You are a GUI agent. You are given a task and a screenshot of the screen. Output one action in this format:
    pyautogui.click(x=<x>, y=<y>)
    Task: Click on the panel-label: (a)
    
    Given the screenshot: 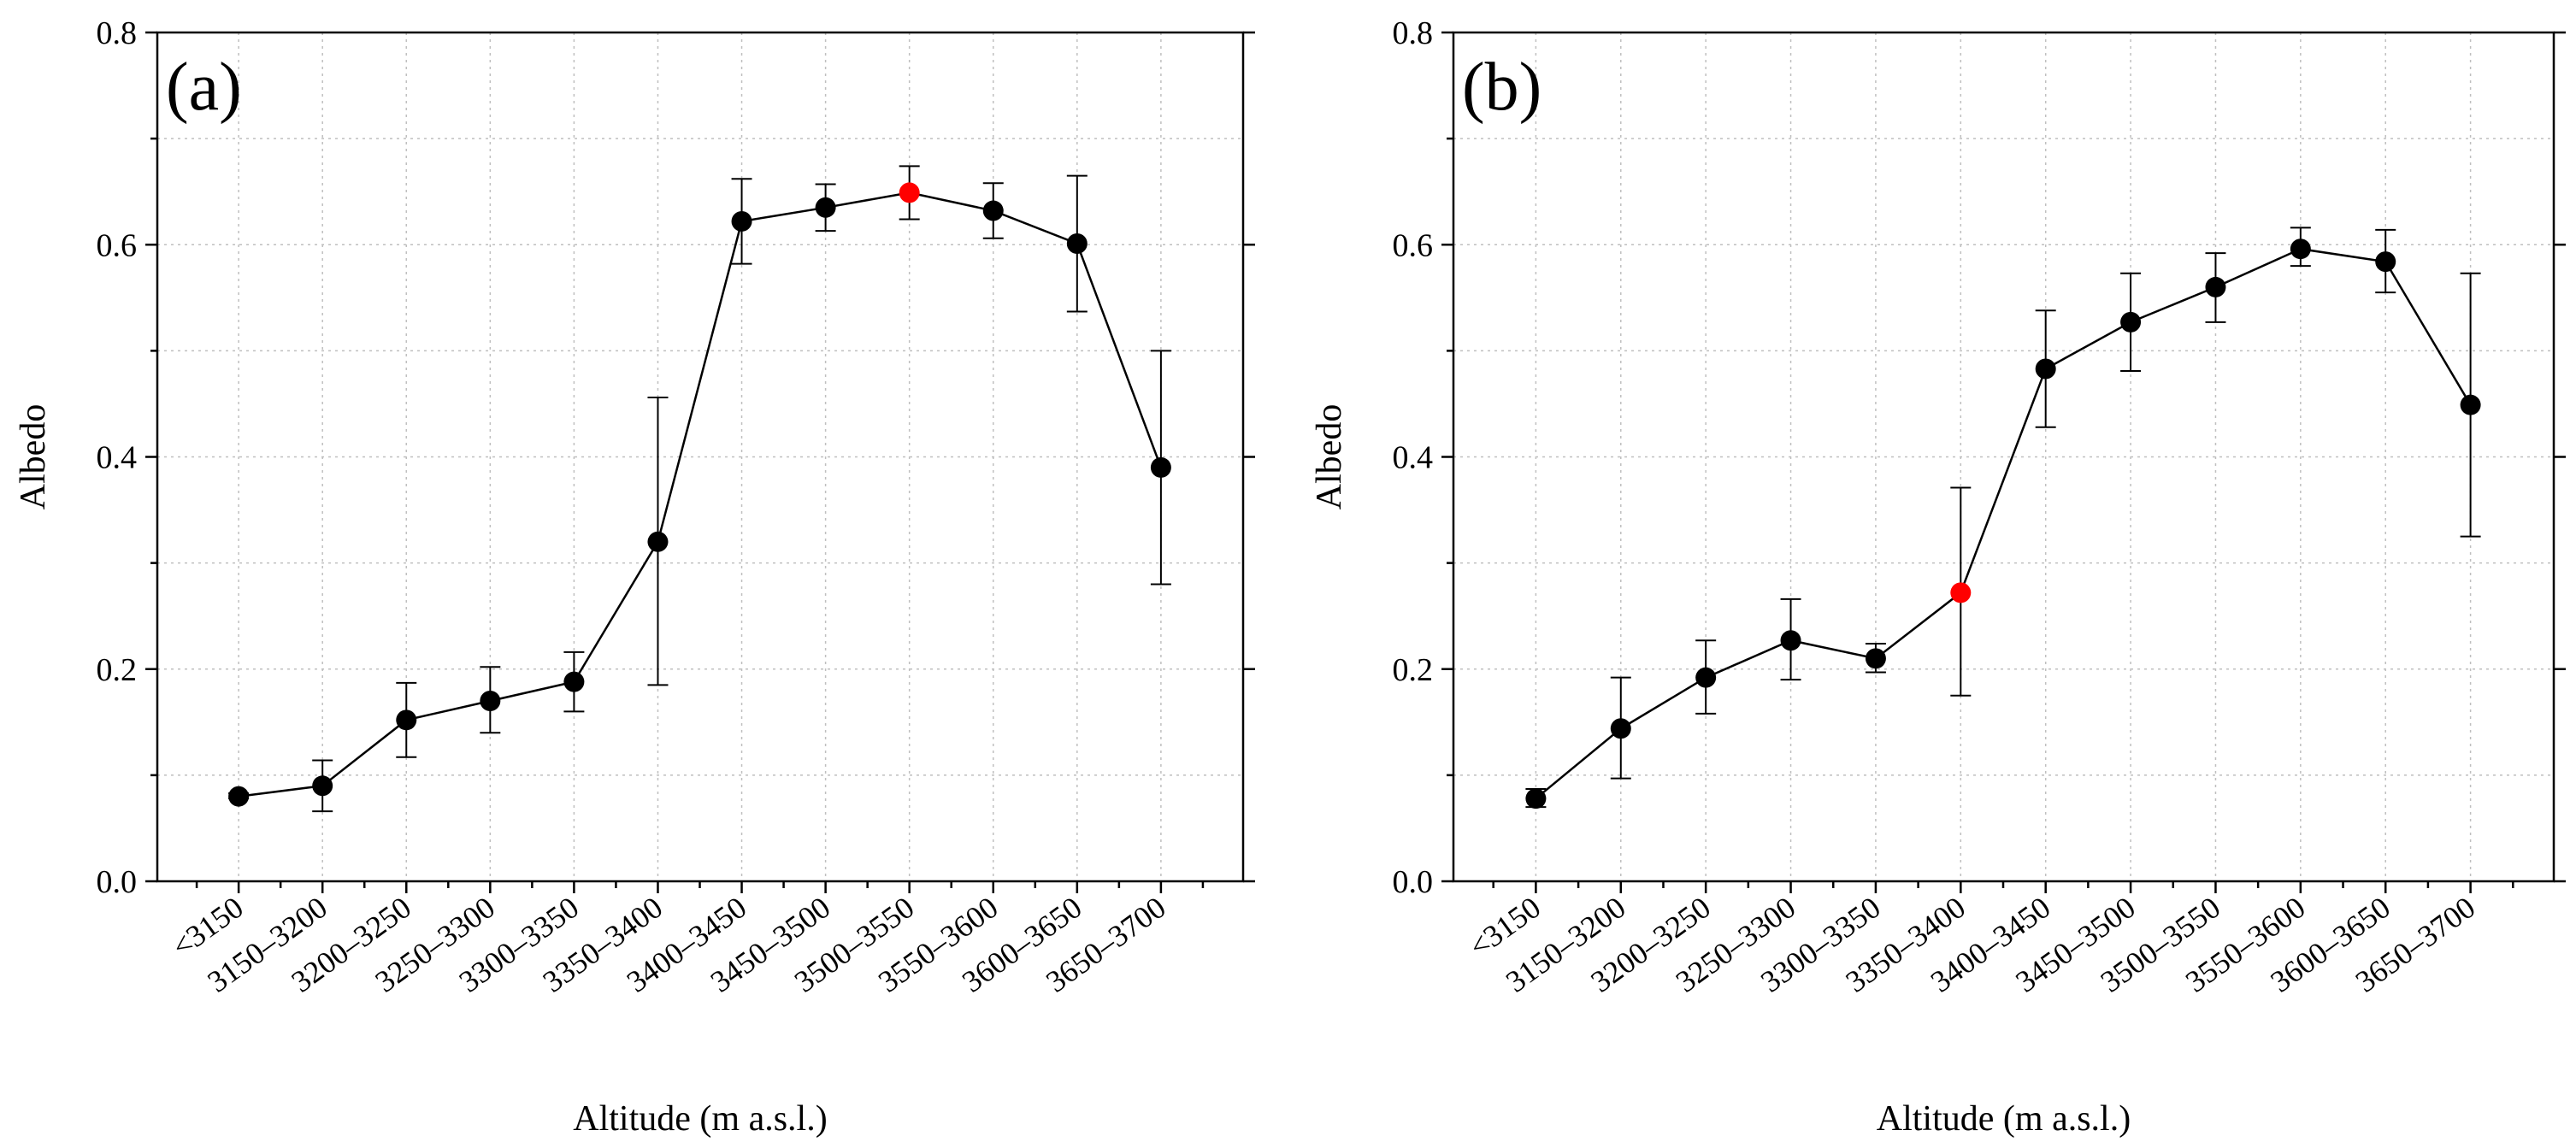 What is the action you would take?
    pyautogui.click(x=204, y=87)
    